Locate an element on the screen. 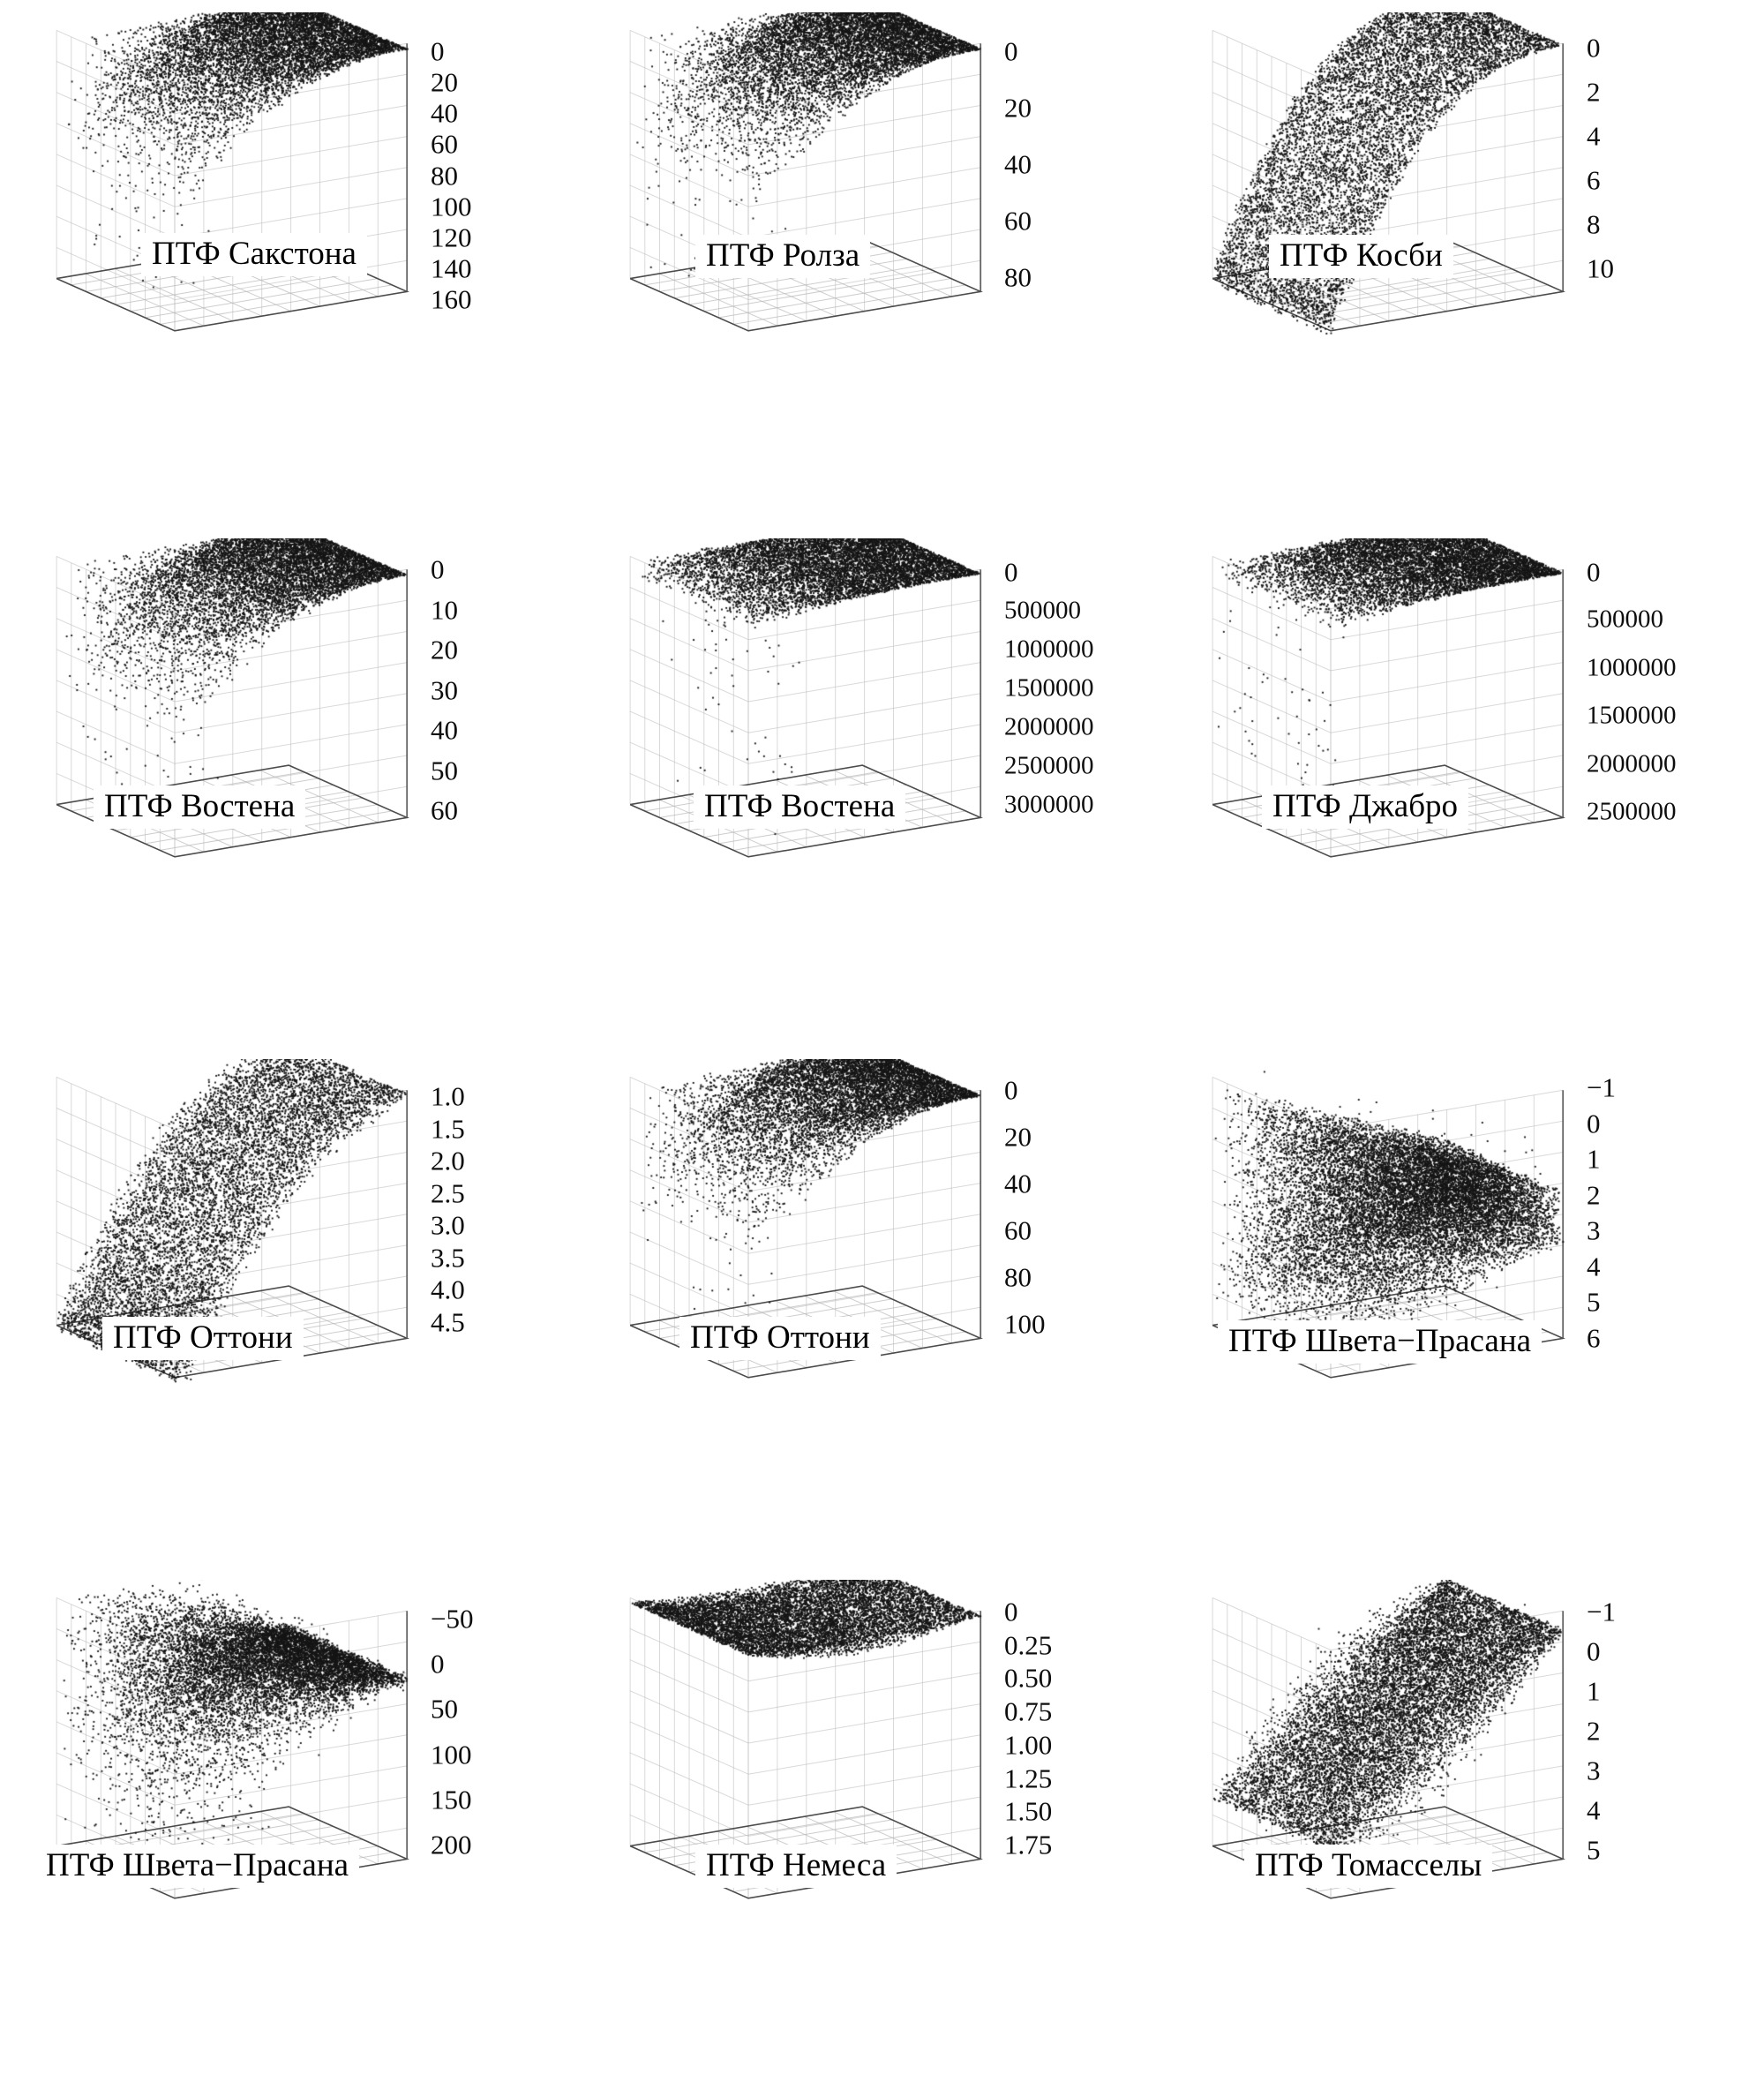  panel-caption-jabro: ПТФ Джабро is located at coordinates (1365, 807).